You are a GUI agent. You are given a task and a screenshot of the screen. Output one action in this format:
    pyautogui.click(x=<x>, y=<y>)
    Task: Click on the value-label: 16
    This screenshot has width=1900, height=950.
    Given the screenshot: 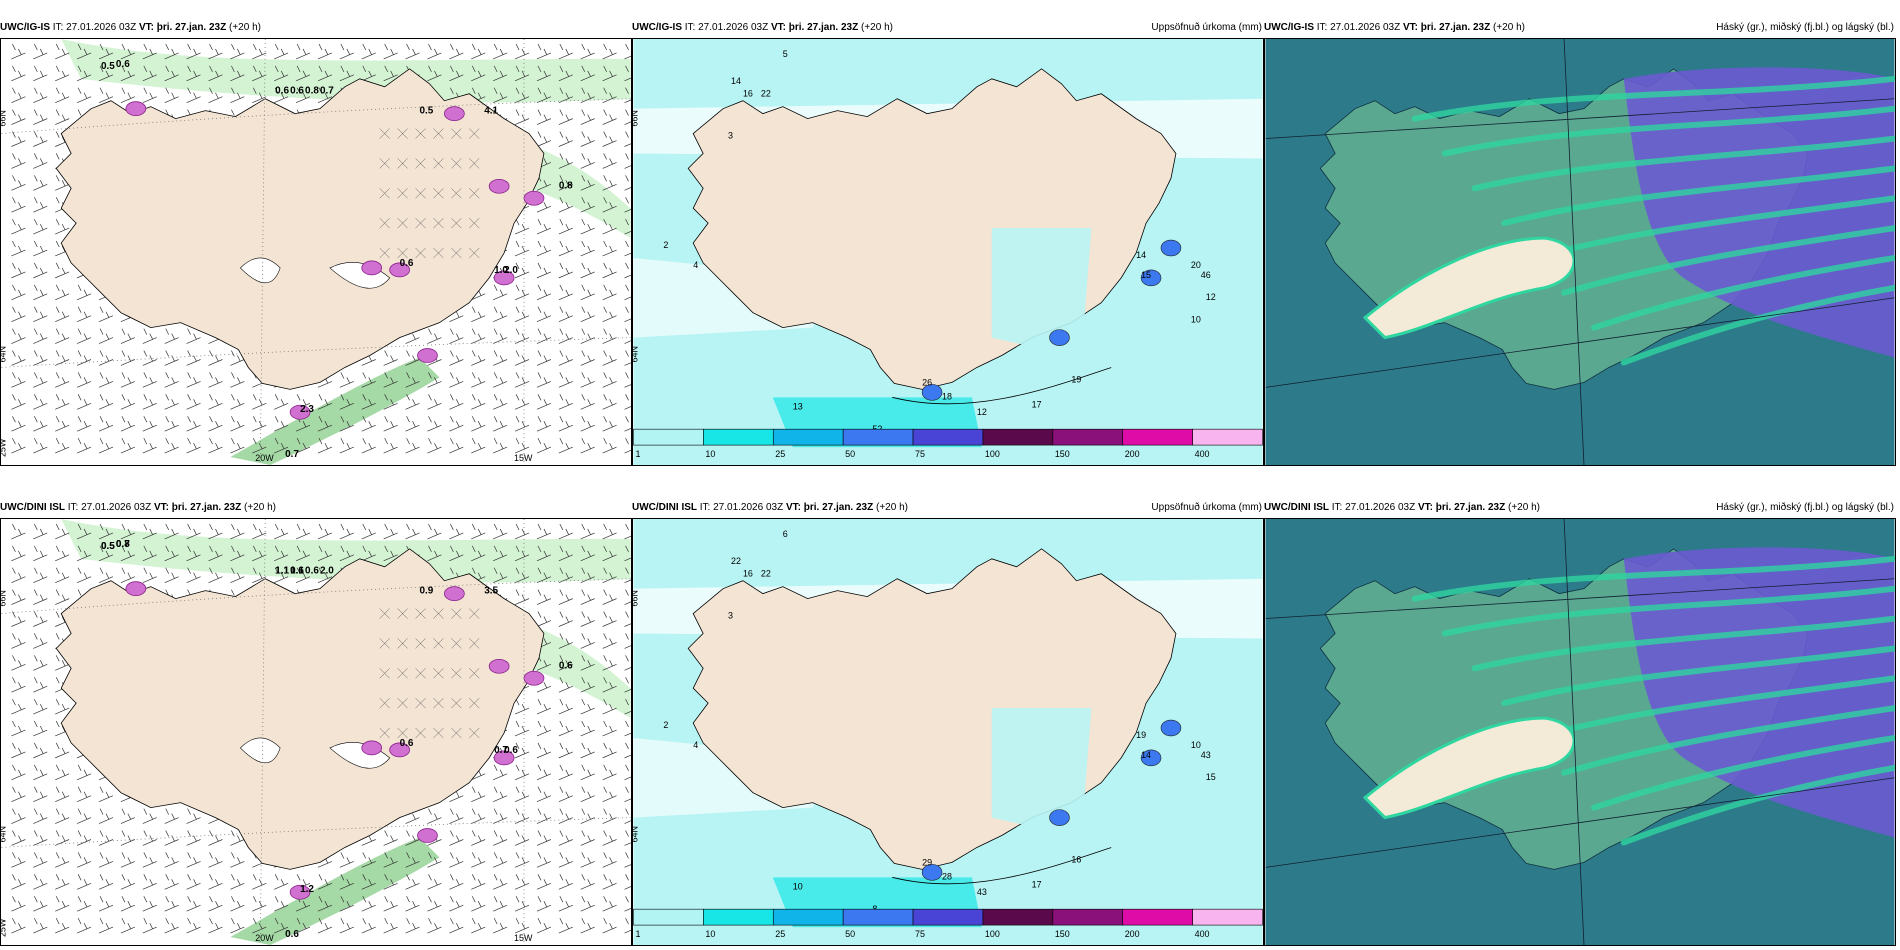 What is the action you would take?
    pyautogui.click(x=1076, y=859)
    